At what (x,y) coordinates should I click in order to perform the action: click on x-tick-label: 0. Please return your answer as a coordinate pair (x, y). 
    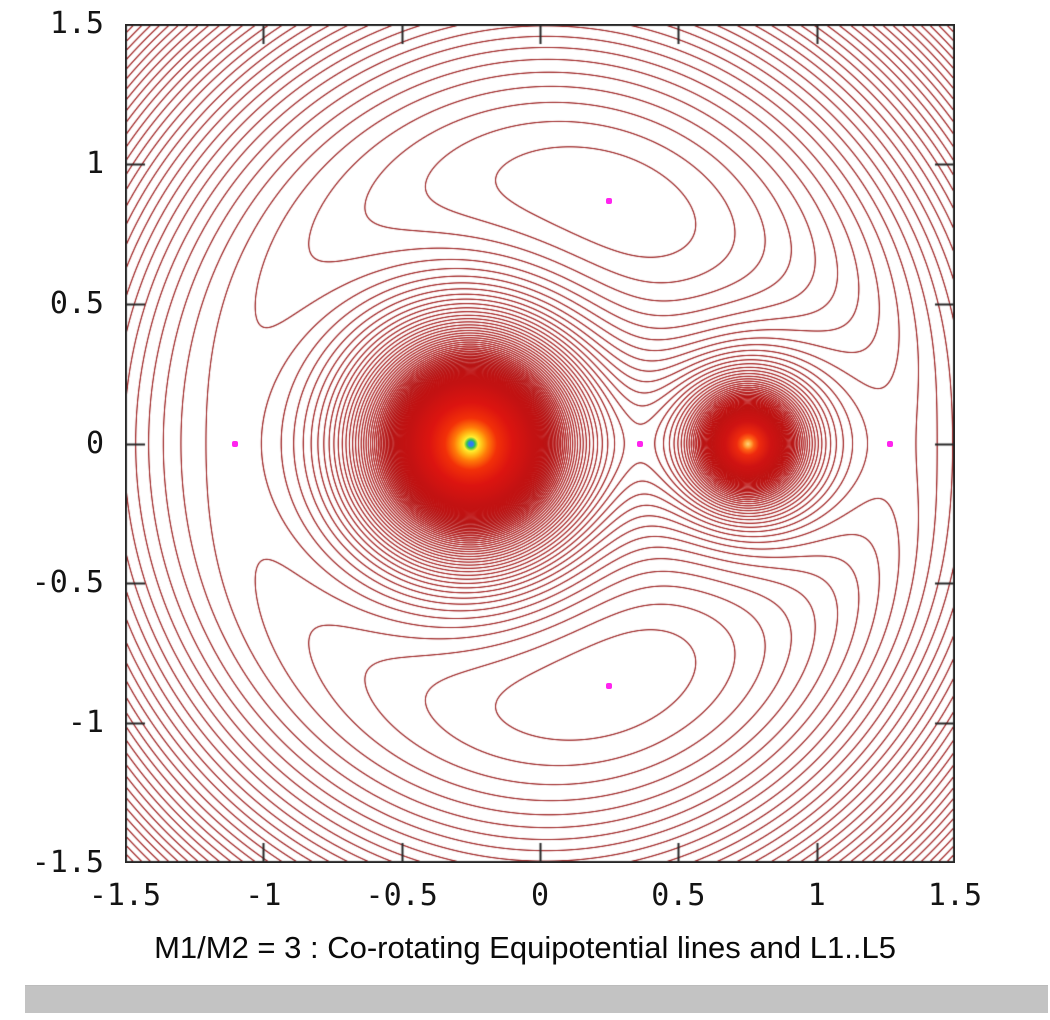
    Looking at the image, I should click on (540, 895).